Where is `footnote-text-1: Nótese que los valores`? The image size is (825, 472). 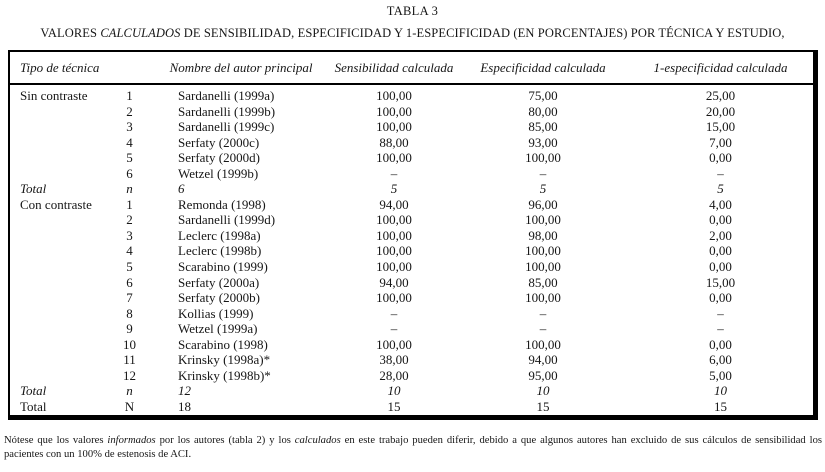
footnote-text-1: Nótese que los valores is located at coordinates (56, 440).